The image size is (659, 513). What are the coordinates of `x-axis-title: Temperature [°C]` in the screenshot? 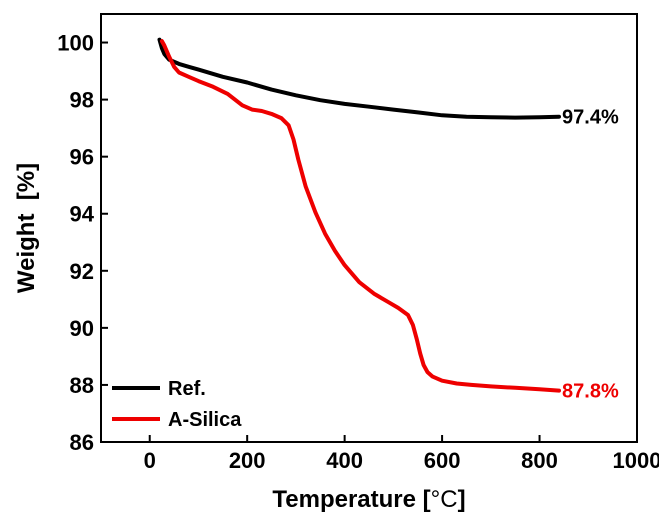 It's located at (368, 499).